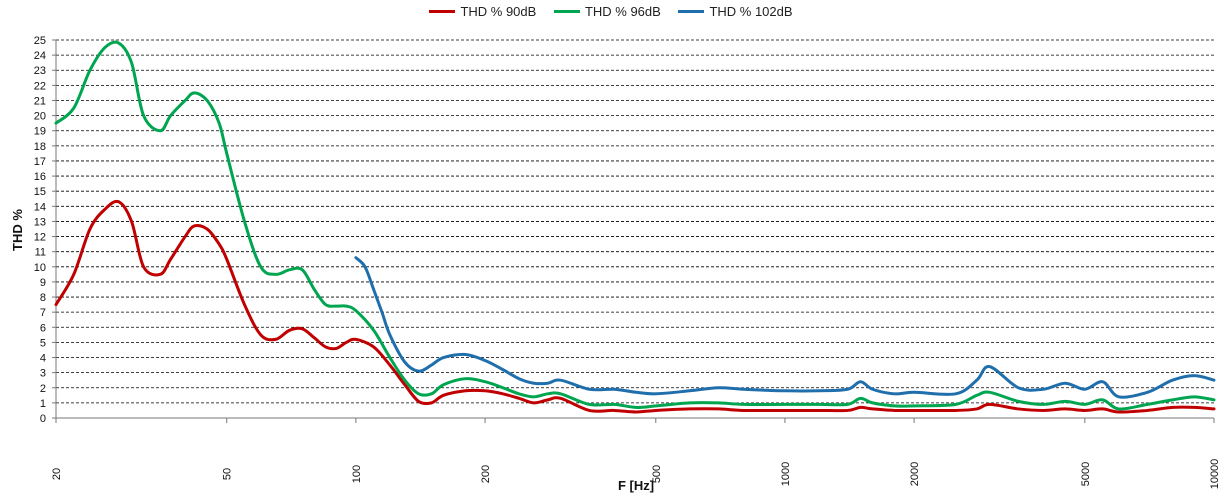 The height and width of the screenshot is (496, 1222). I want to click on legend-label-102db: THD % 102dB, so click(751, 11).